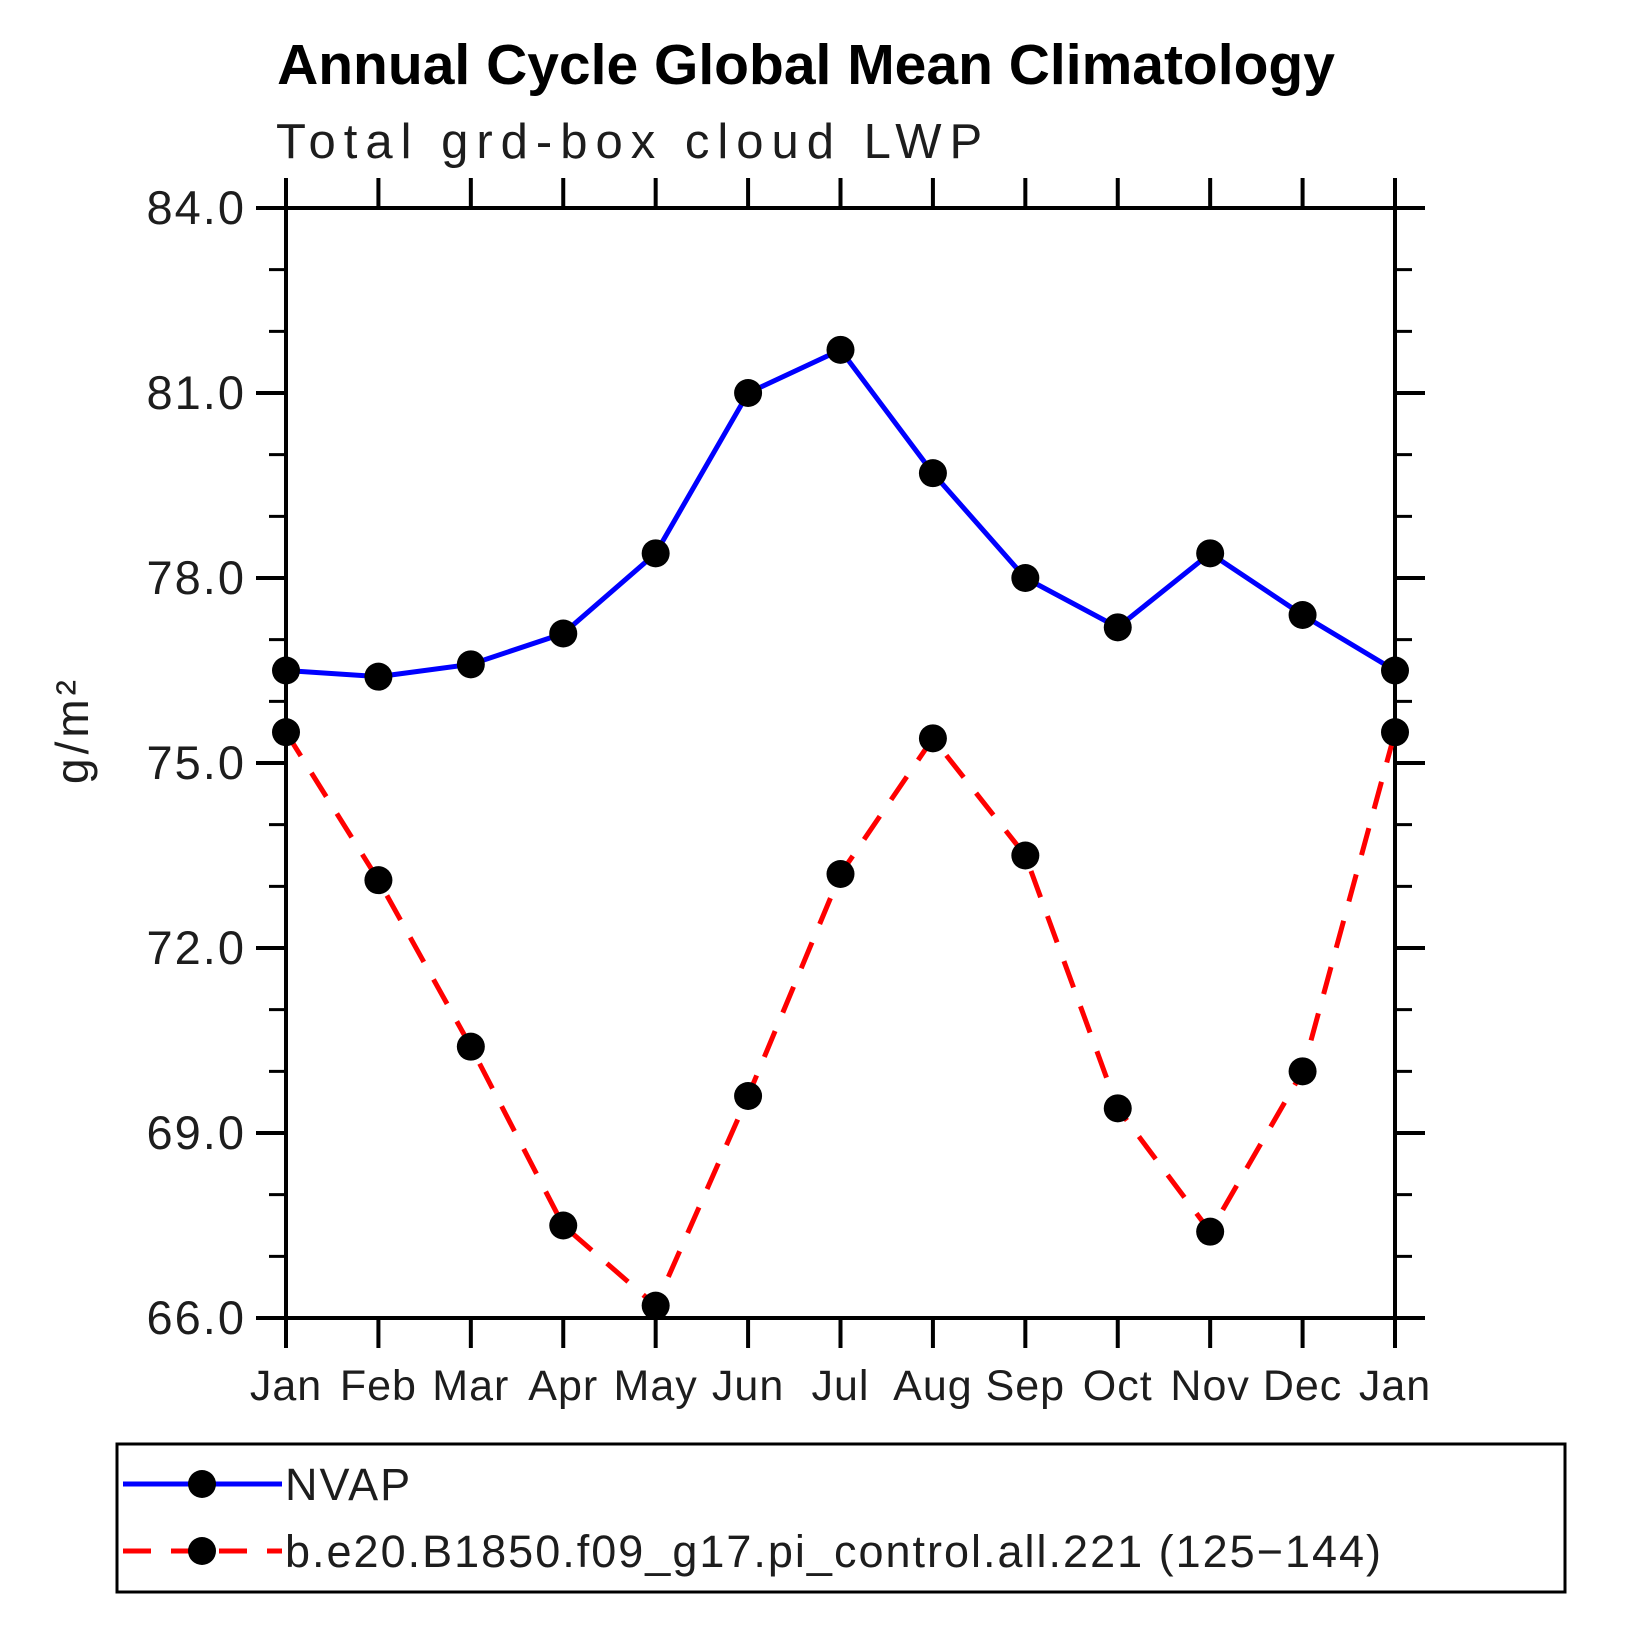  Describe the element at coordinates (470, 1386) in the screenshot. I see `x-tick-label: Mar` at that location.